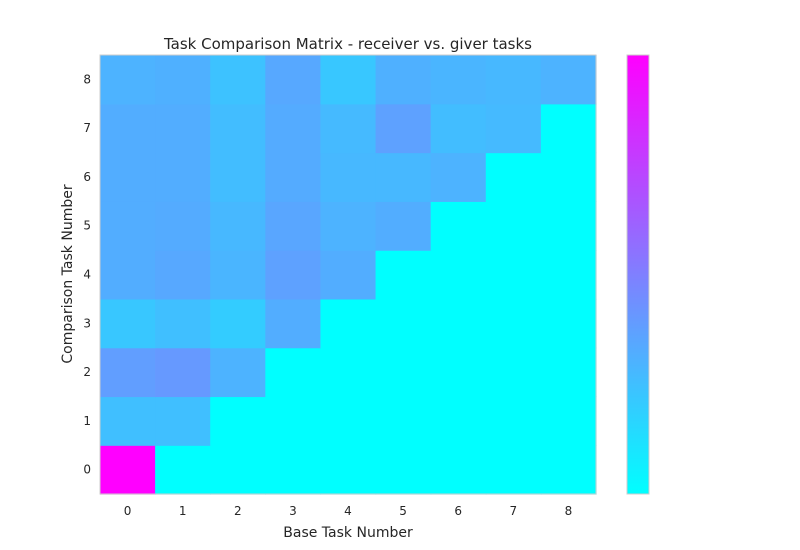  What do you see at coordinates (458, 511) in the screenshot?
I see `x-tick-label: 6` at bounding box center [458, 511].